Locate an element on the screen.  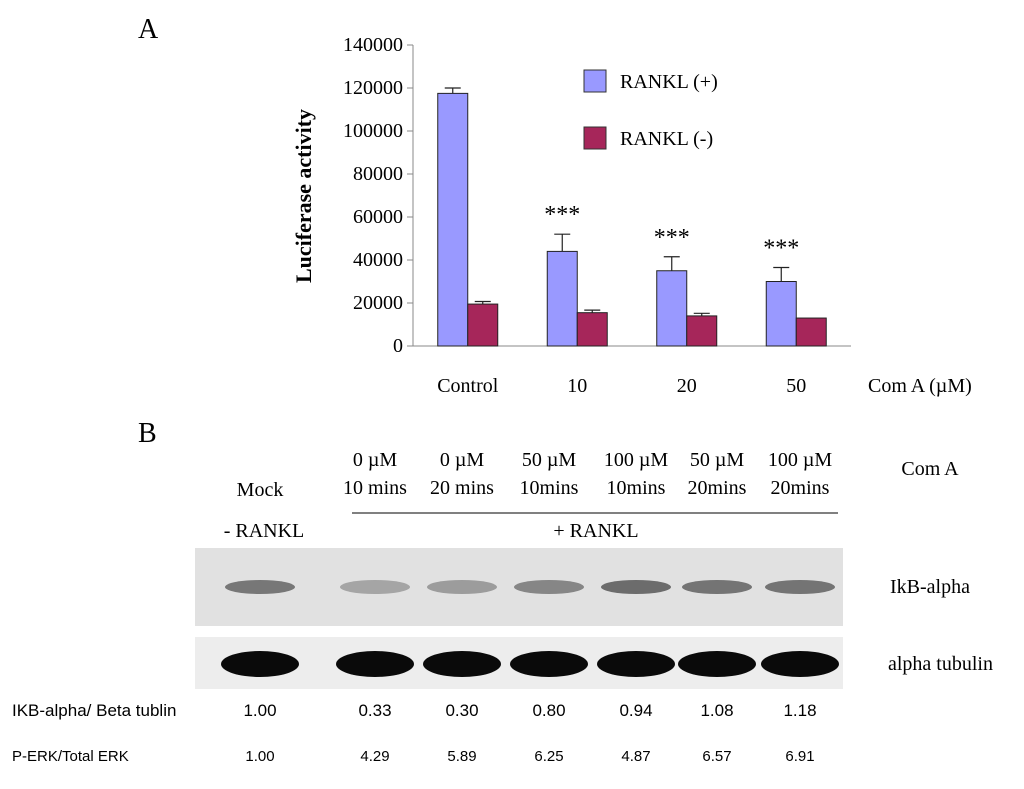
y-tick-label: 60000 is located at coordinates (378, 217).